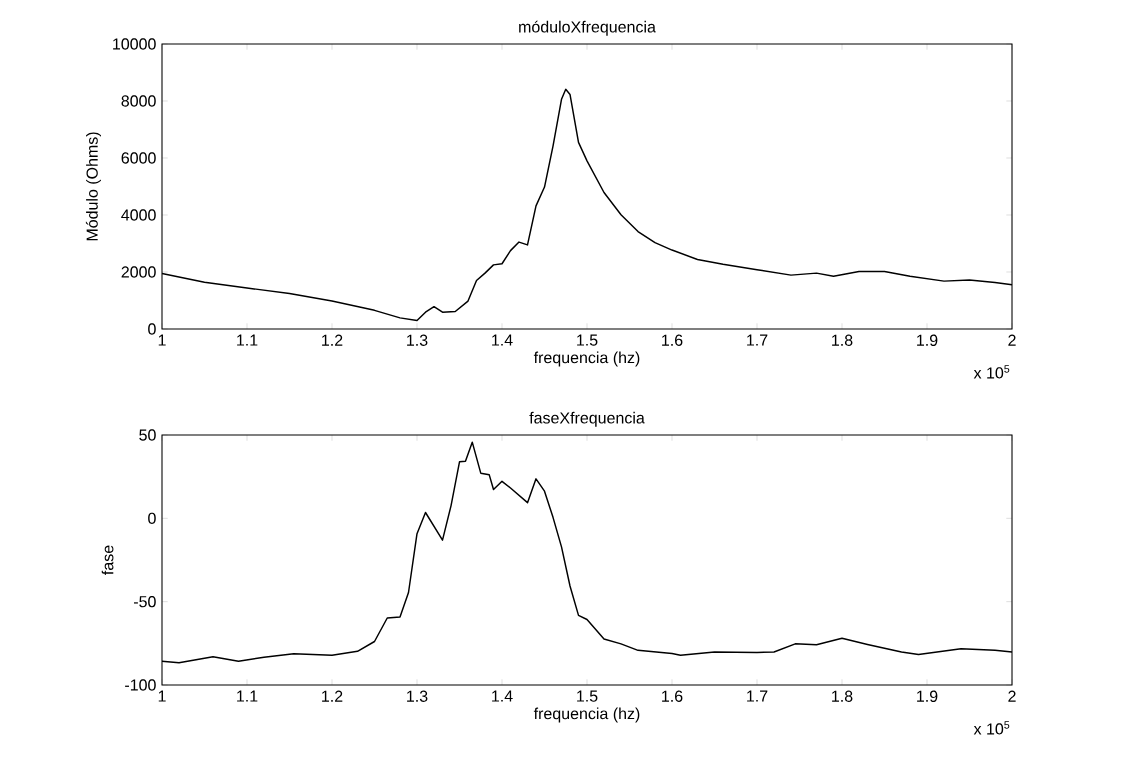 This screenshot has height=772, width=1143. I want to click on y-tick-label: -100, so click(140, 685).